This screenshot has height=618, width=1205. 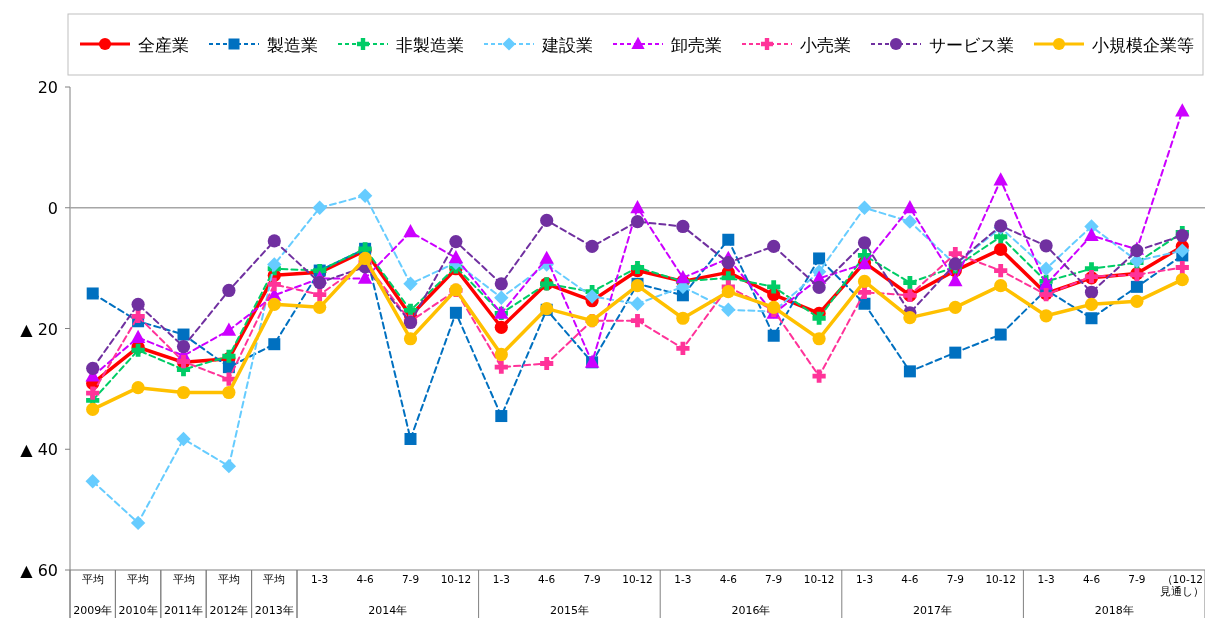 I want to click on legend-label: 非製造業, so click(x=430, y=45).